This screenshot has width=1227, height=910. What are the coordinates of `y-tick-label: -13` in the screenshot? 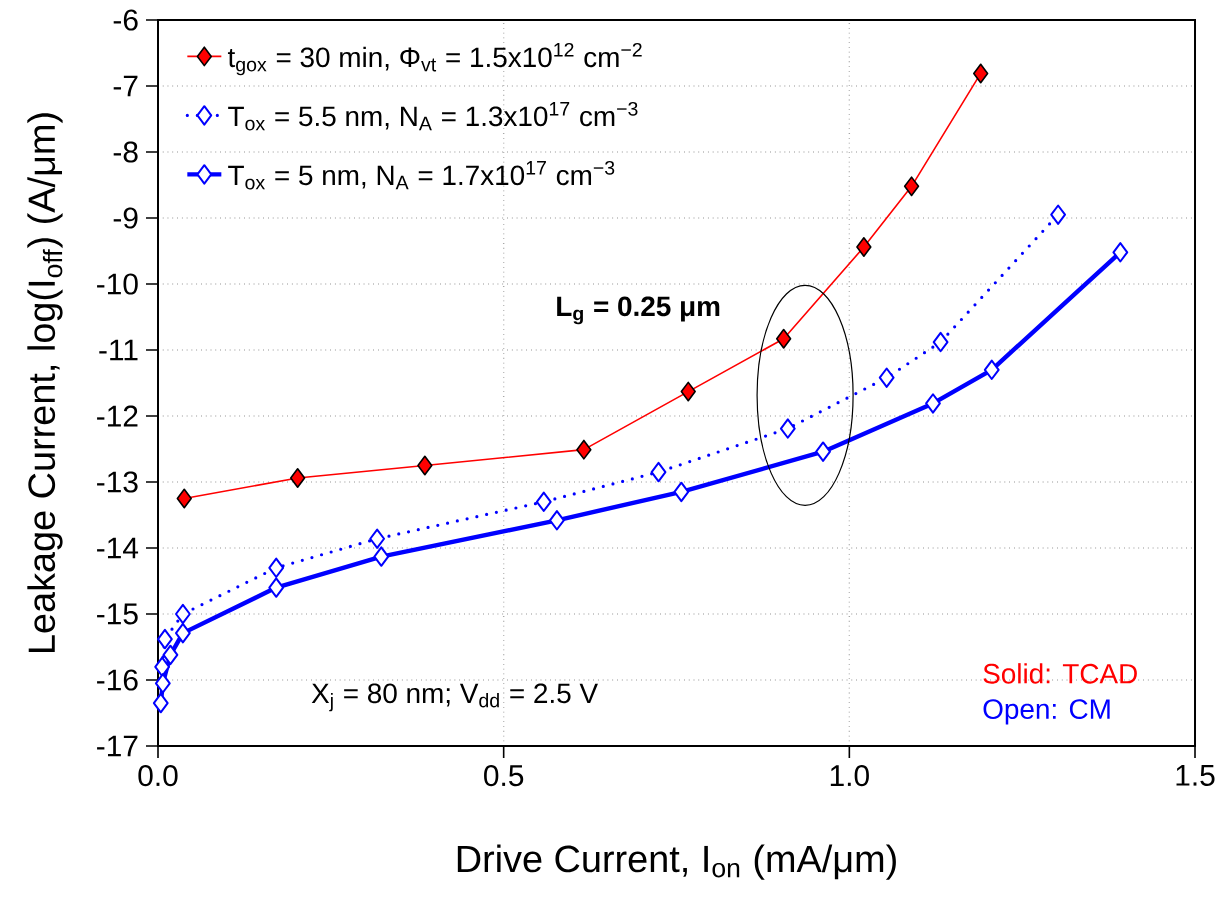 It's located at (117, 482).